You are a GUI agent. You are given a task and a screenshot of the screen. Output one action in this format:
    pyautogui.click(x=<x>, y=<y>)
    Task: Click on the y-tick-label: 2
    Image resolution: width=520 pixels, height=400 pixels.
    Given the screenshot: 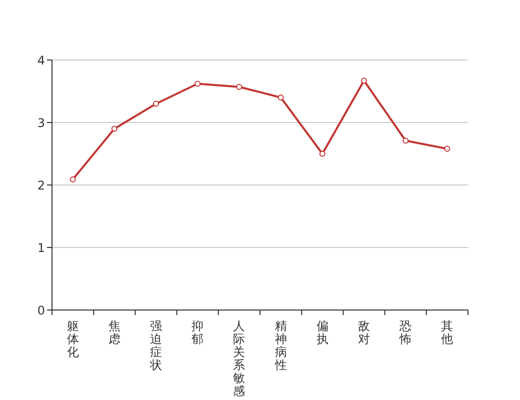 What is the action you would take?
    pyautogui.click(x=41, y=185)
    